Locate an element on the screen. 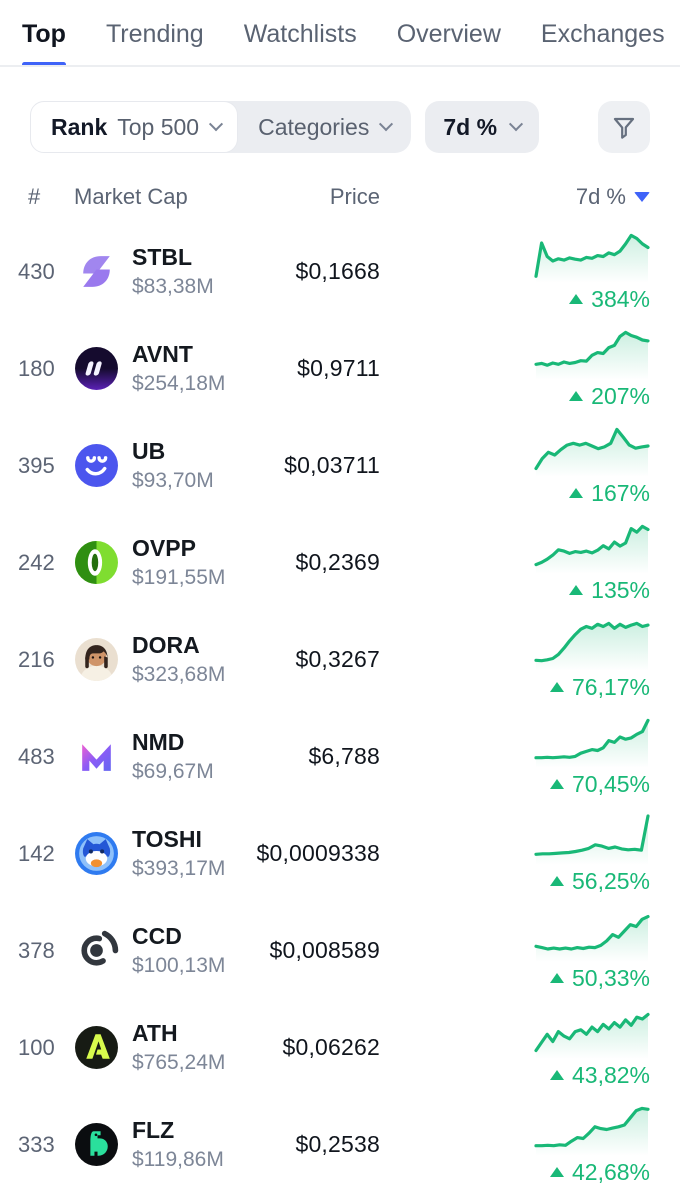 The width and height of the screenshot is (680, 1200). coin-symbol: OVPP is located at coordinates (164, 548).